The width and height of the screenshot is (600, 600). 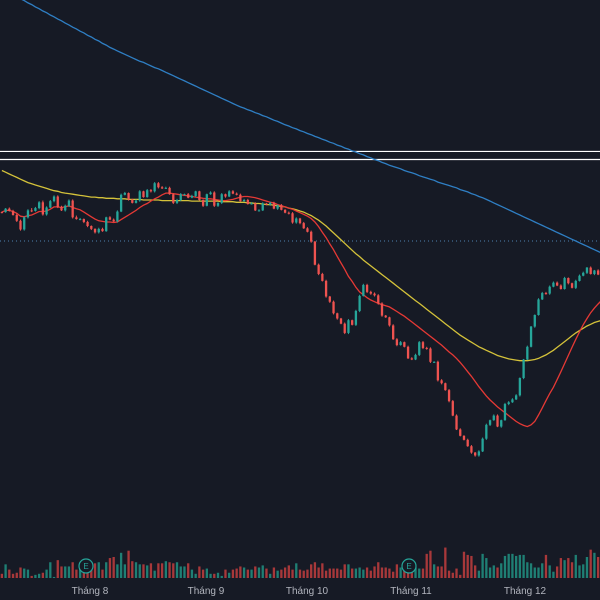 What do you see at coordinates (206, 591) in the screenshot?
I see `x-tick-label: Tháng 9` at bounding box center [206, 591].